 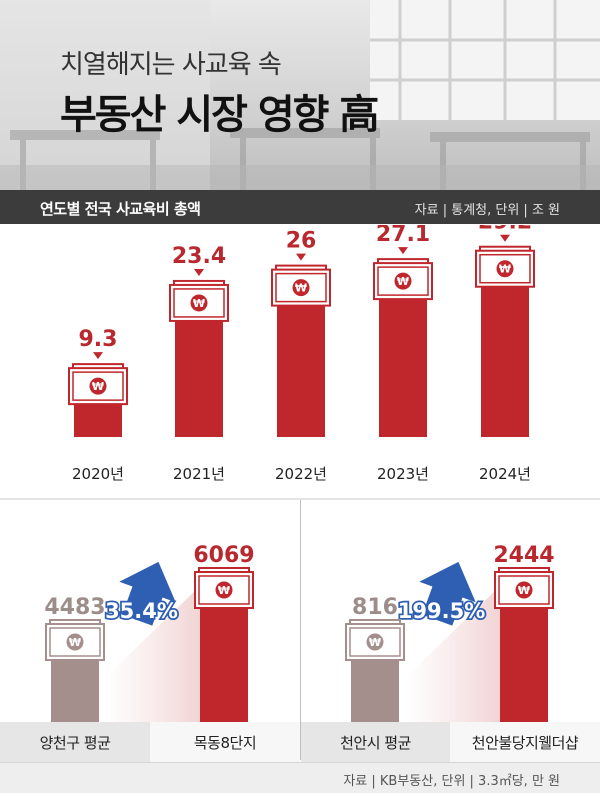 I want to click on section-header: 연도별 전국 사교육비 총액 자료 | 통계청, 단위 | 조 원, so click(x=300, y=207).